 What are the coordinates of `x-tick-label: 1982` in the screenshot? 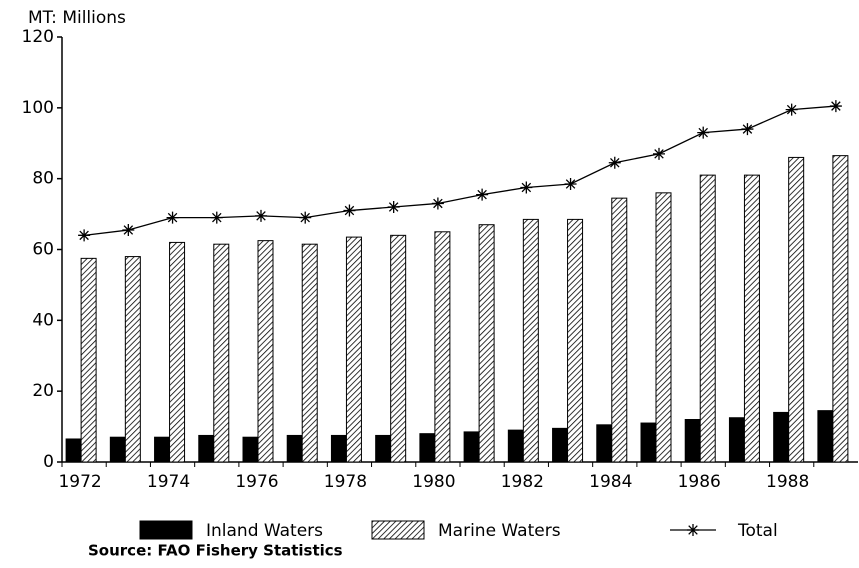 It's located at (522, 482).